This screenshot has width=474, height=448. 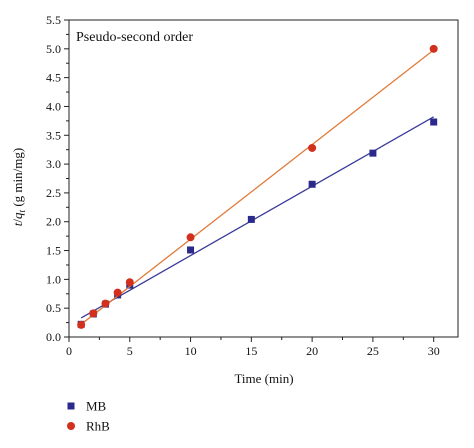 What do you see at coordinates (96, 406) in the screenshot?
I see `legend-label-mb: MB` at bounding box center [96, 406].